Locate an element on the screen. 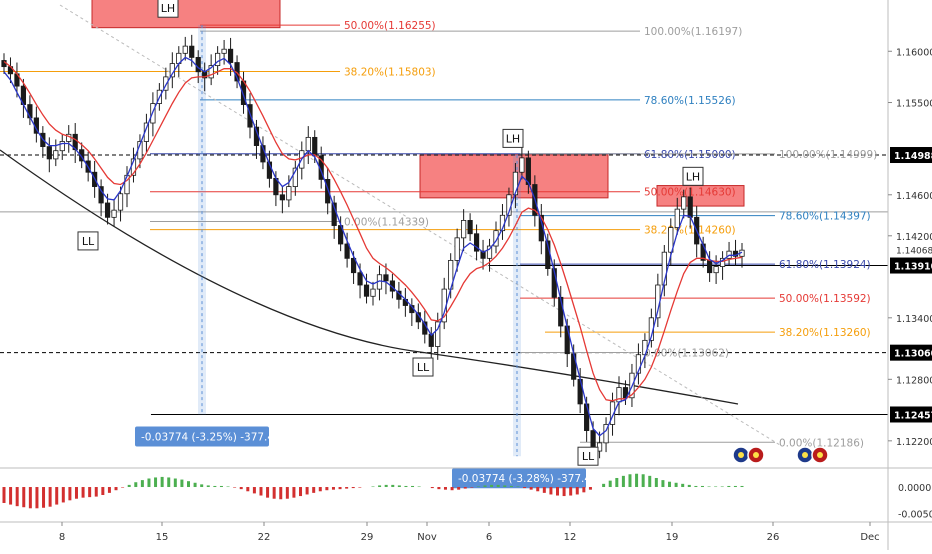 This screenshot has width=932, height=554. fib-level-label: 78.60%(1.15526) is located at coordinates (690, 101).